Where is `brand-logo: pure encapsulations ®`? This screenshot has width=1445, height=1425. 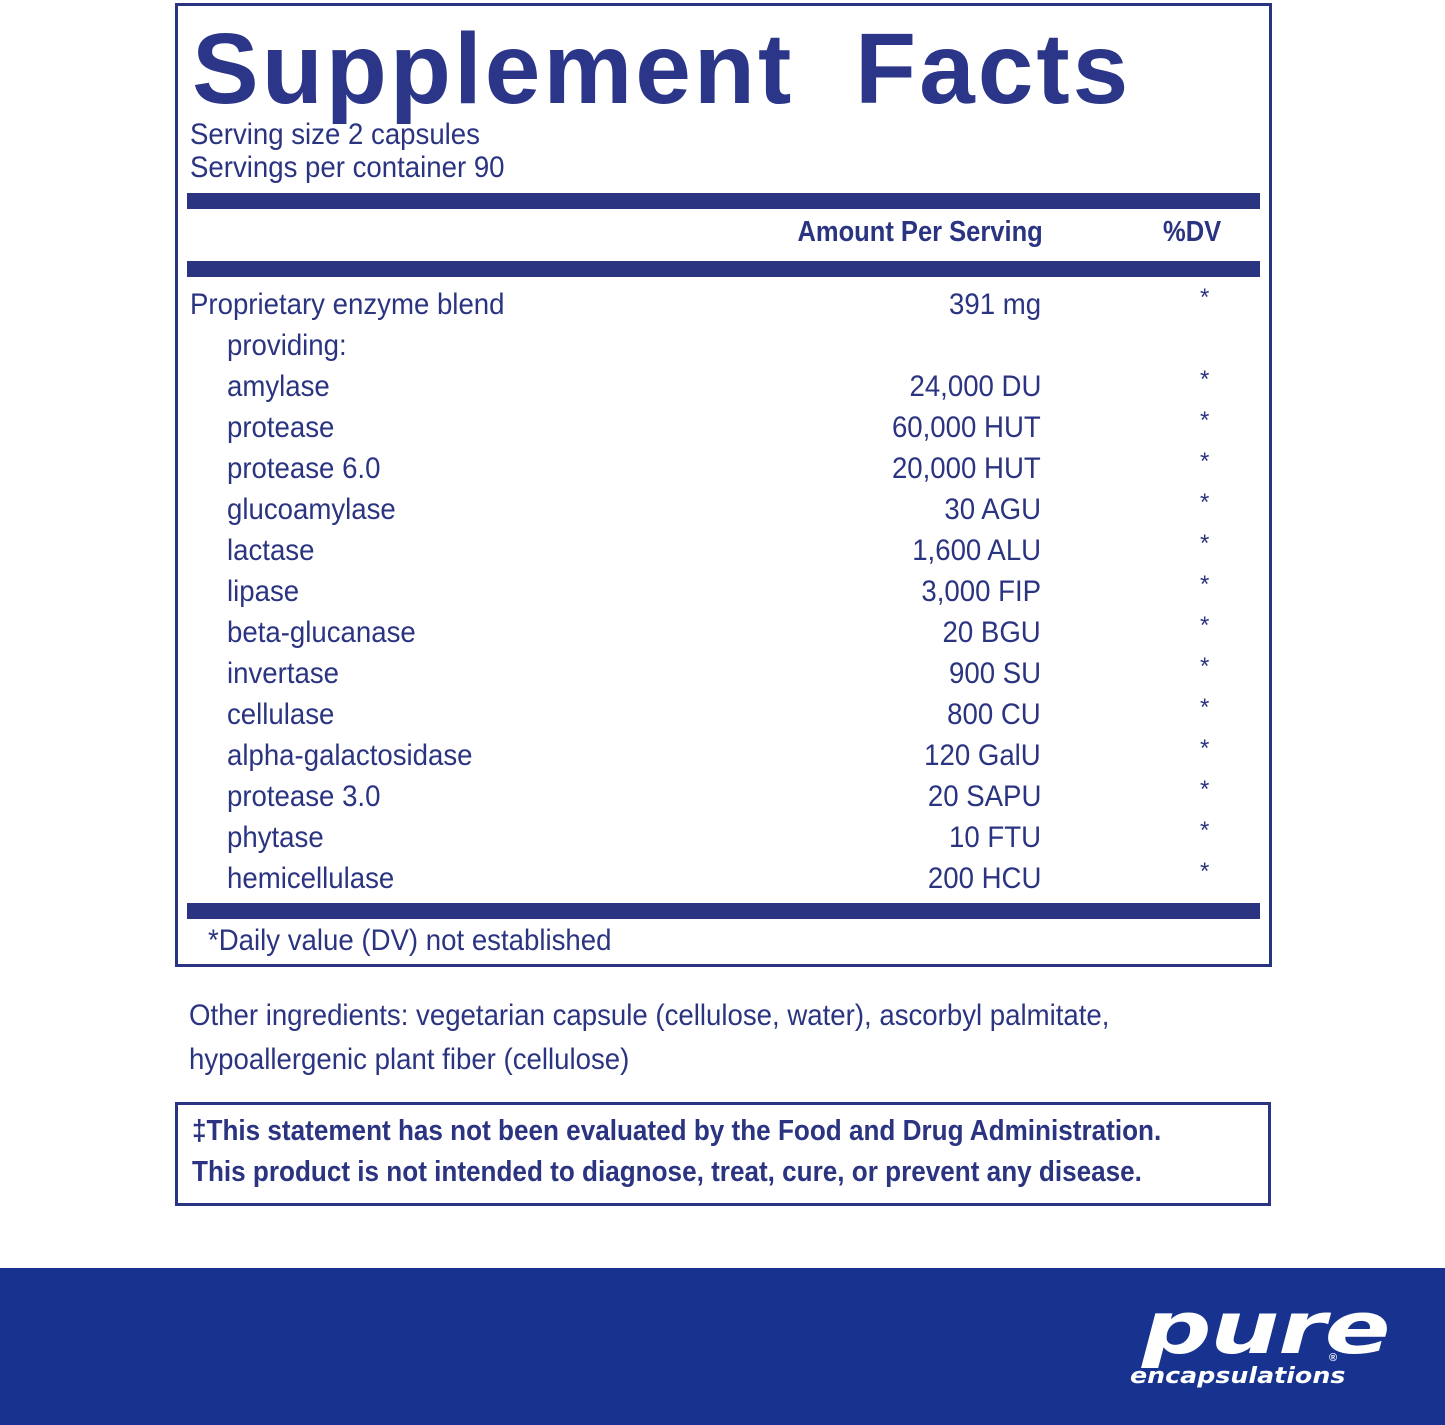 brand-logo: pure encapsulations ® is located at coordinates (1260, 1337).